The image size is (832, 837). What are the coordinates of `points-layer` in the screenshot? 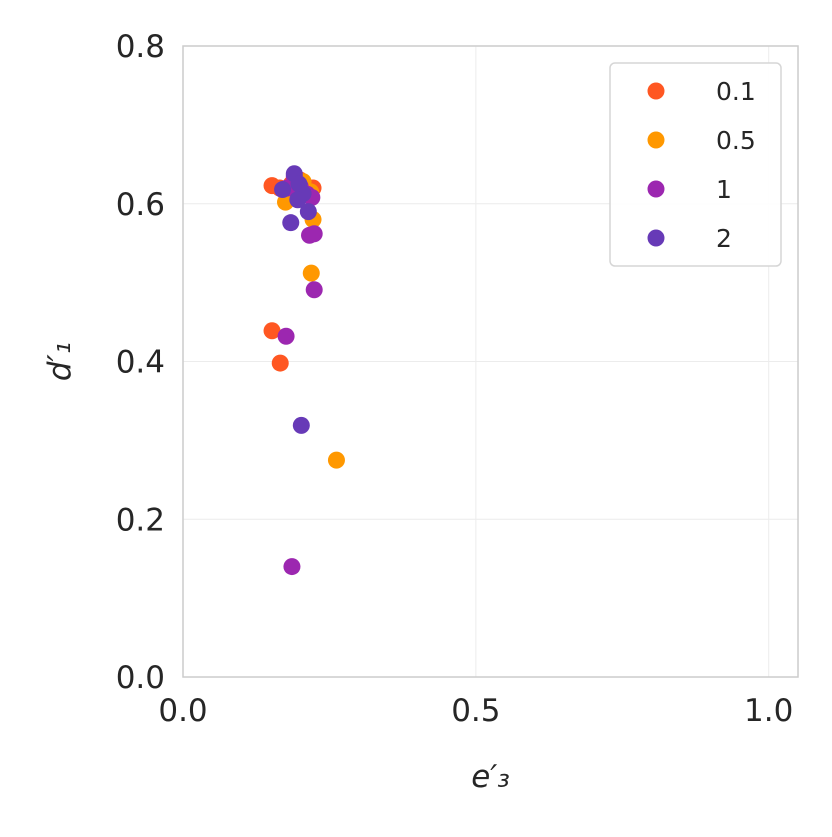 It's located at (304, 370).